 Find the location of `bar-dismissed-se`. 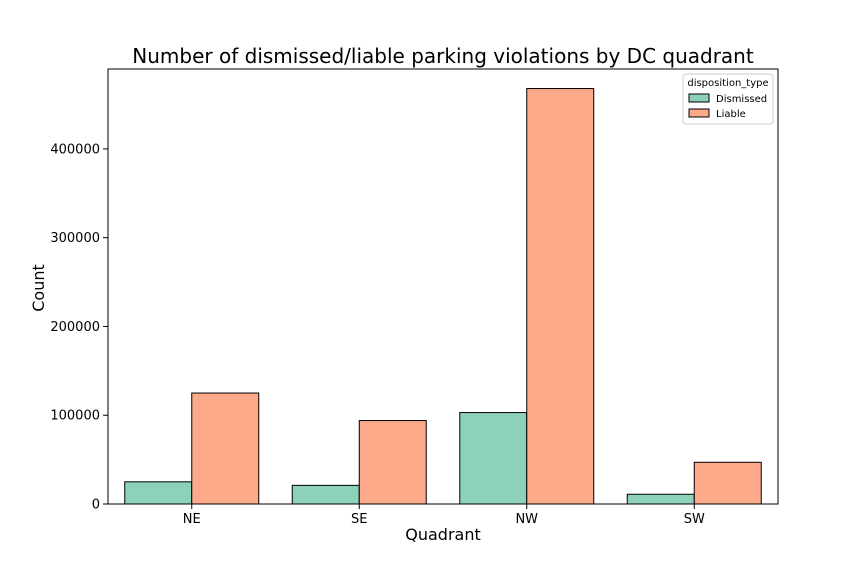

bar-dismissed-se is located at coordinates (325, 494).